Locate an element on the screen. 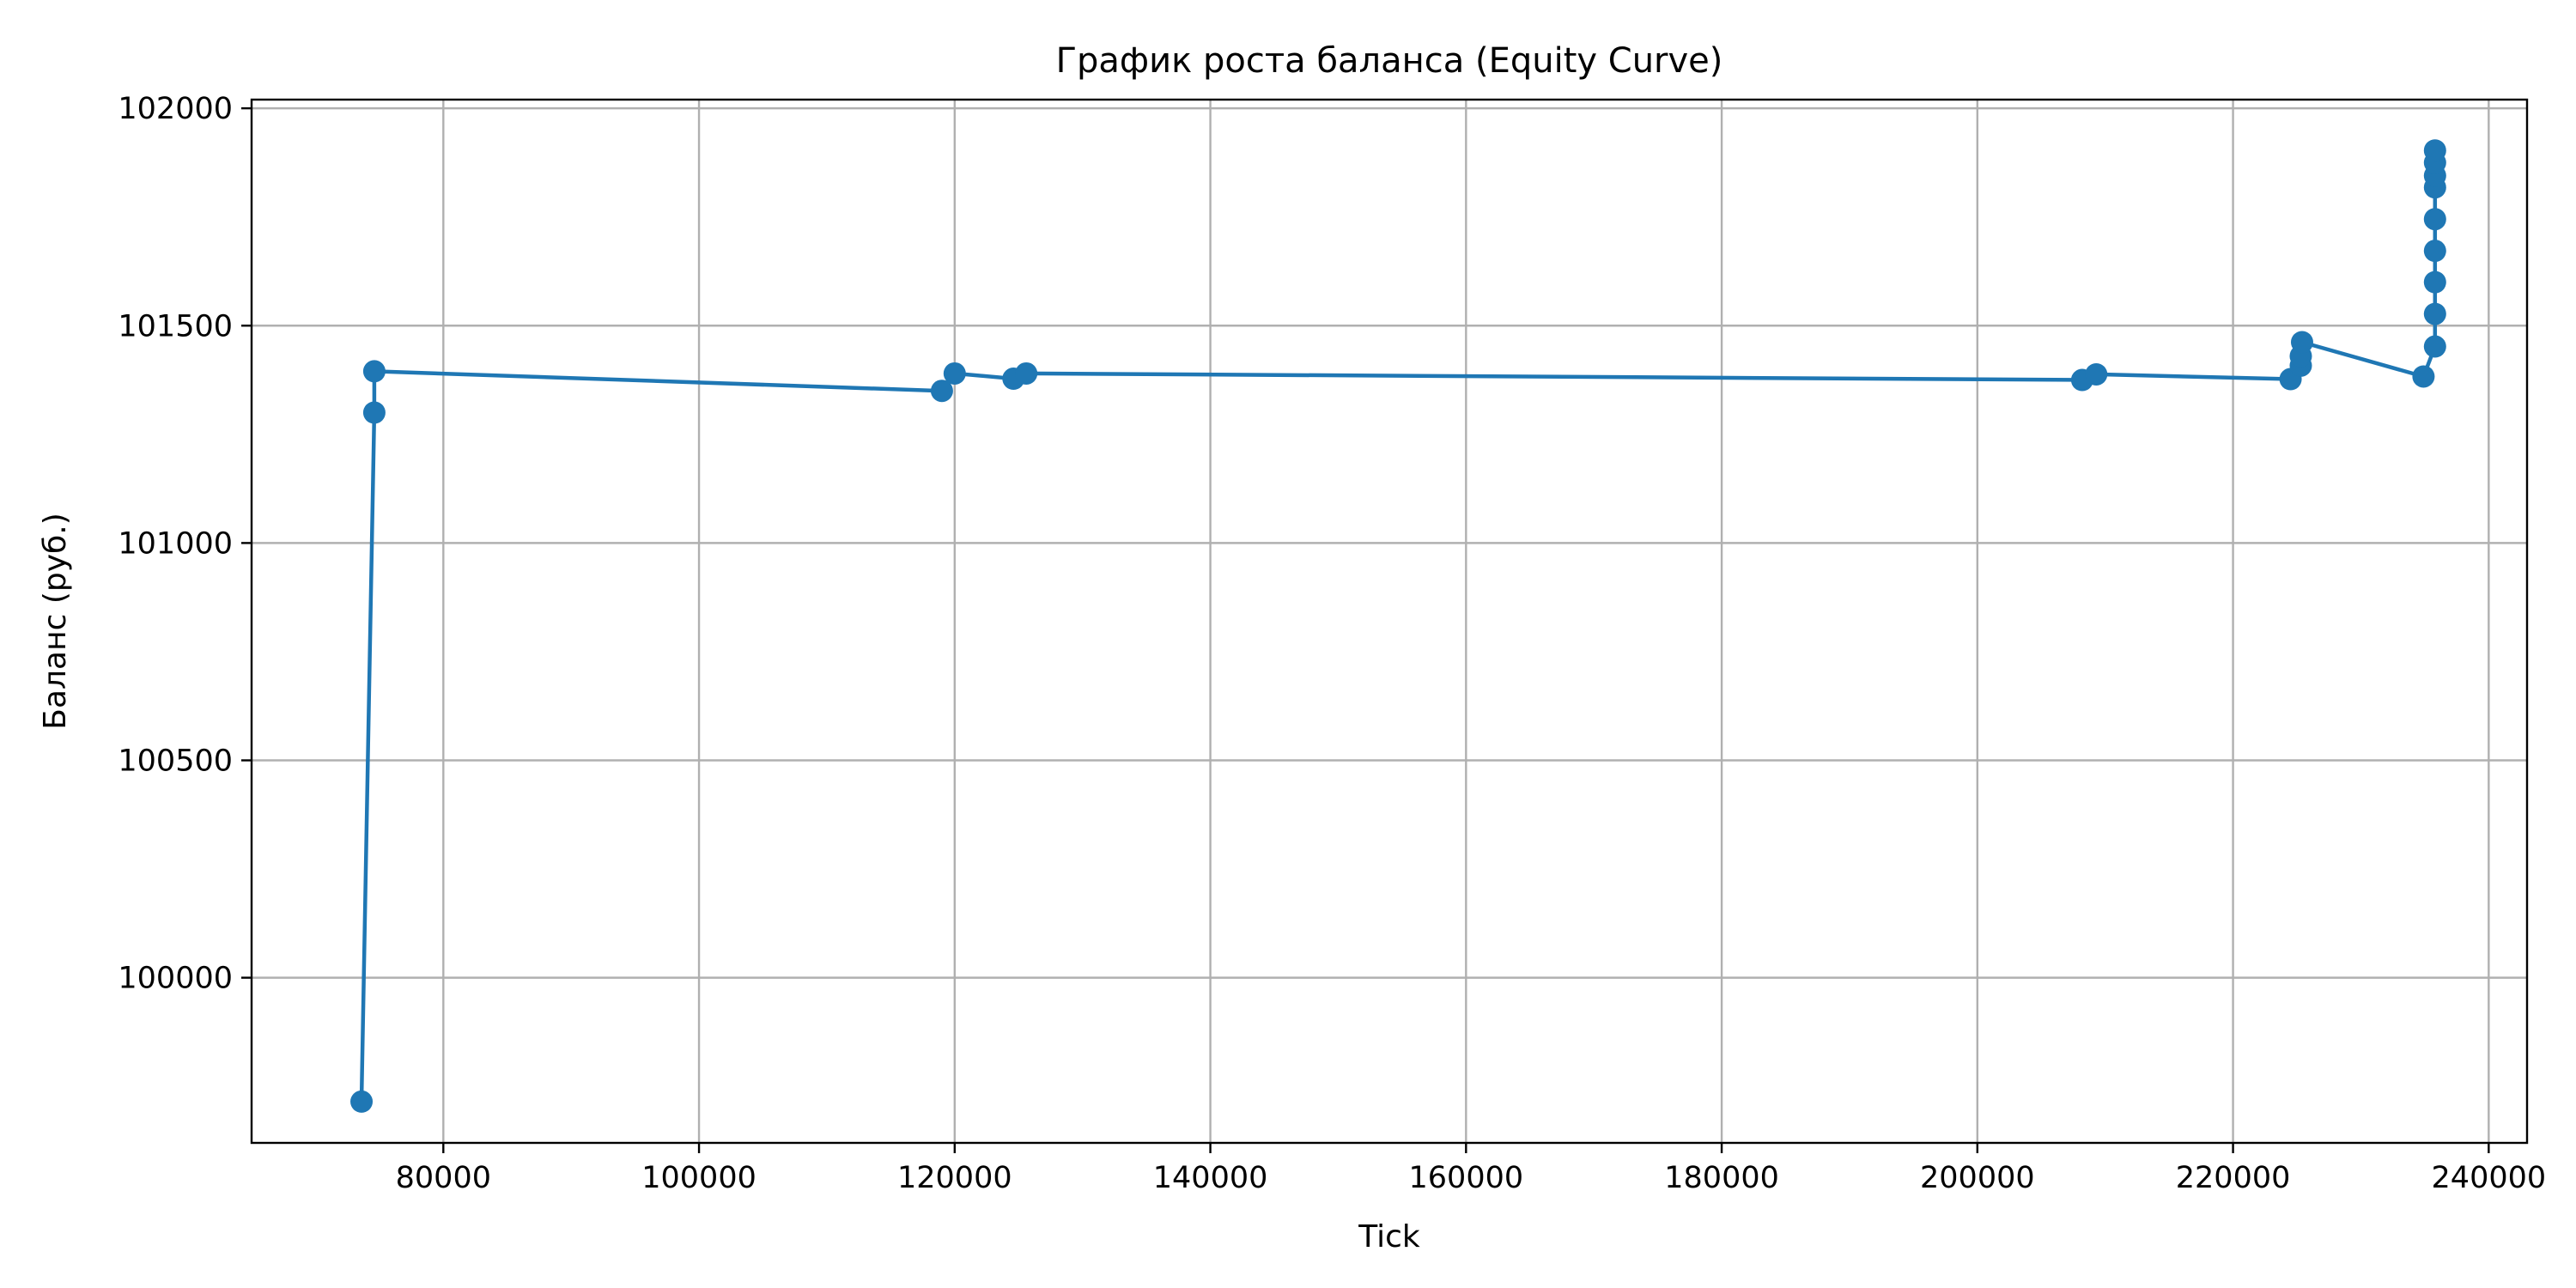  x-tick-label: 200000 is located at coordinates (1977, 1178).